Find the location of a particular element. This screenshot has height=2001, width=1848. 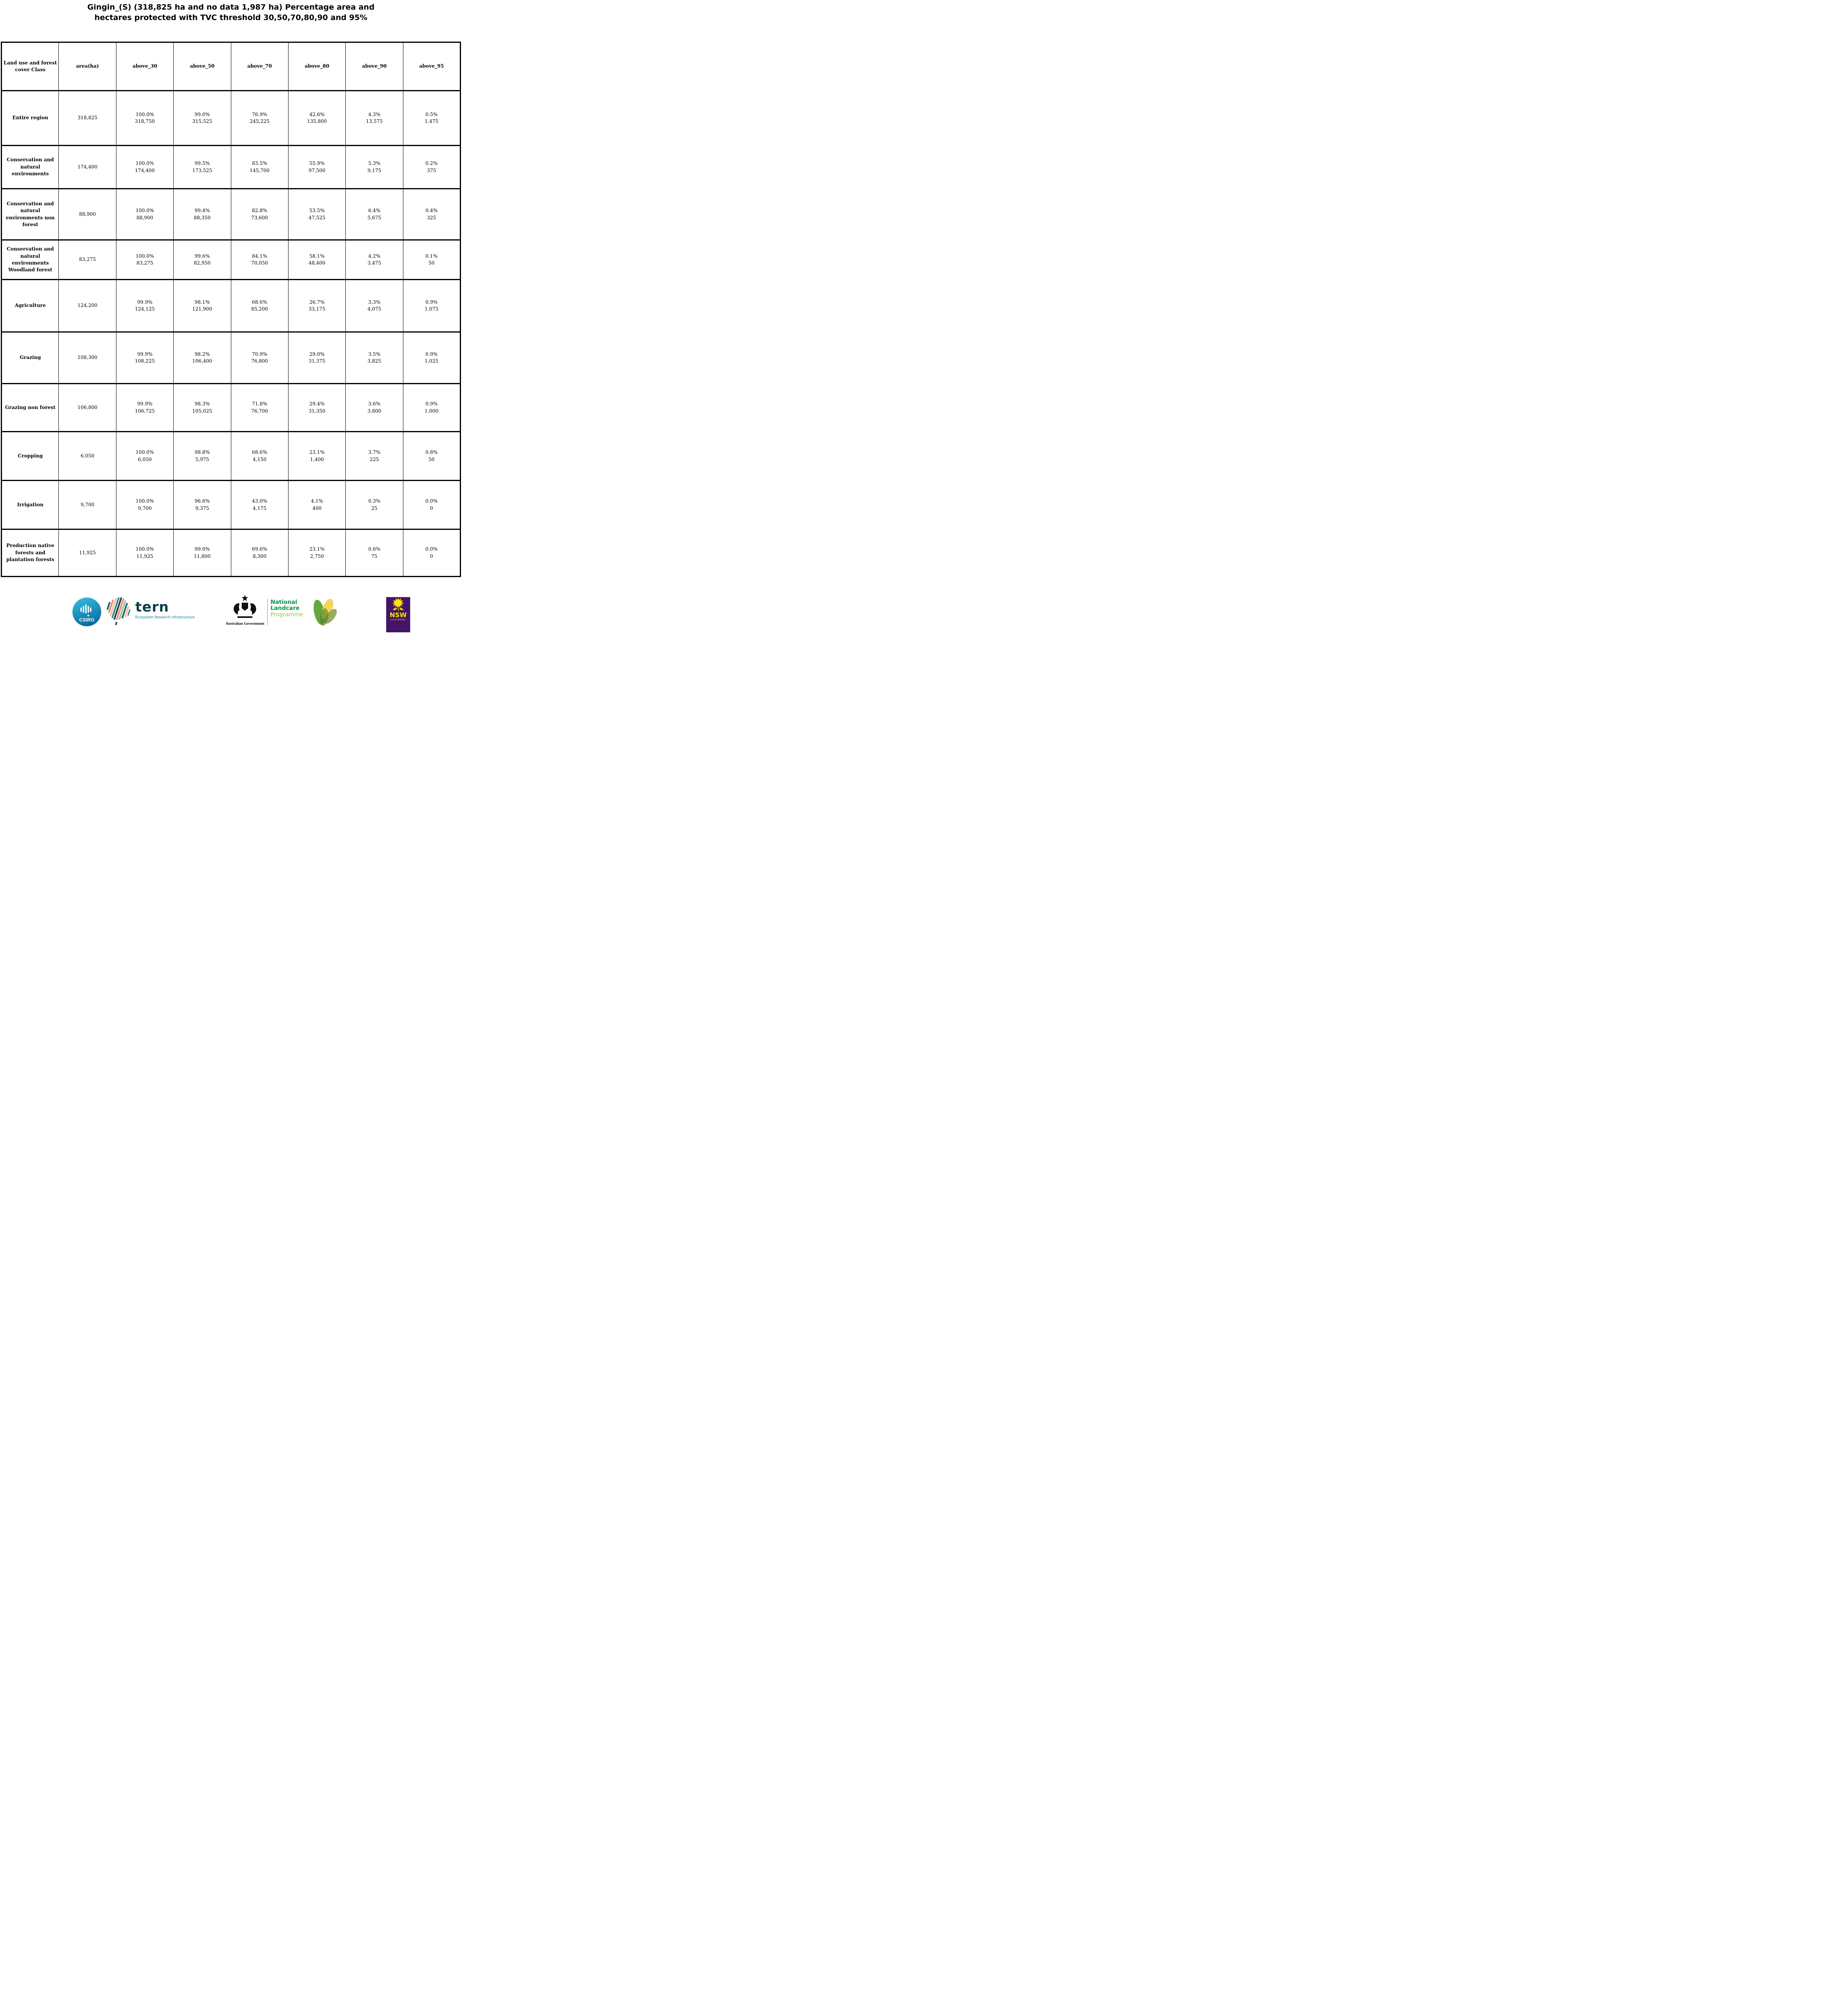

percent-value: 4.1% is located at coordinates (317, 501).